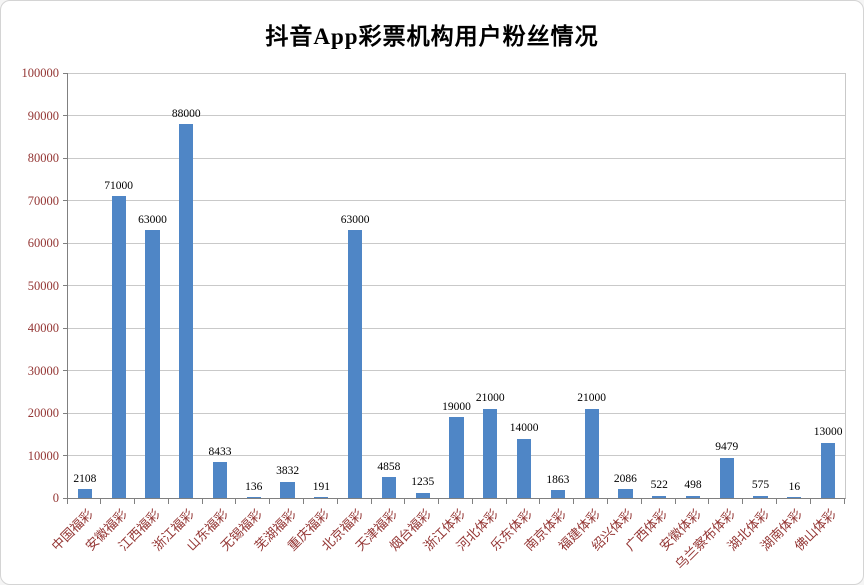 This screenshot has height=585, width=864. What do you see at coordinates (119, 185) in the screenshot?
I see `bar-value-label: 71000` at bounding box center [119, 185].